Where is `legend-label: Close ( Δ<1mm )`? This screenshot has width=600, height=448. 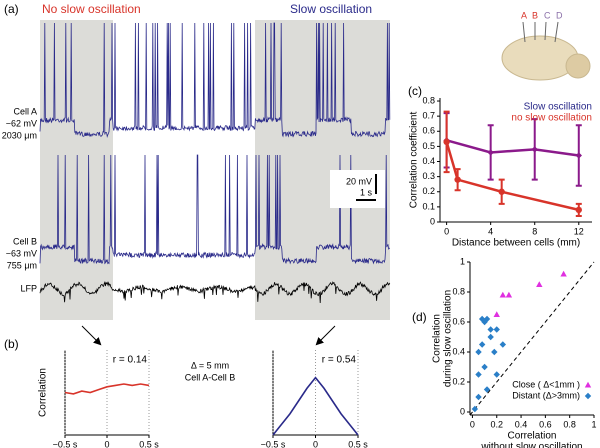 legend-label: Close ( Δ<1mm ) is located at coordinates (546, 384).